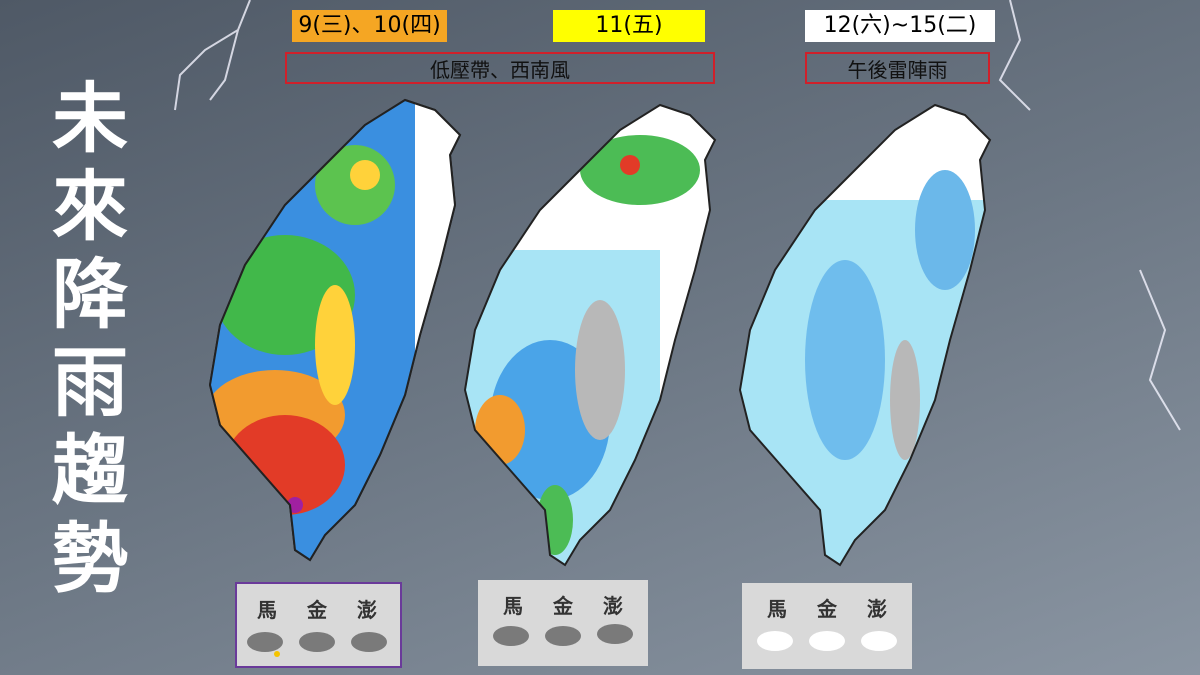 The width and height of the screenshot is (1200, 675). What do you see at coordinates (629, 26) in the screenshot?
I see `period-label: 11(五)` at bounding box center [629, 26].